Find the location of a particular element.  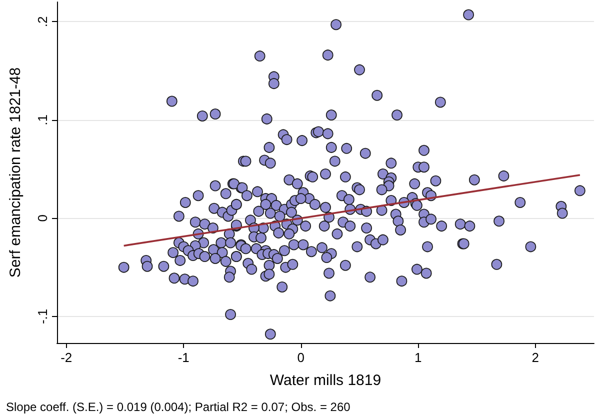

x-tick-label: 0 is located at coordinates (300, 357).